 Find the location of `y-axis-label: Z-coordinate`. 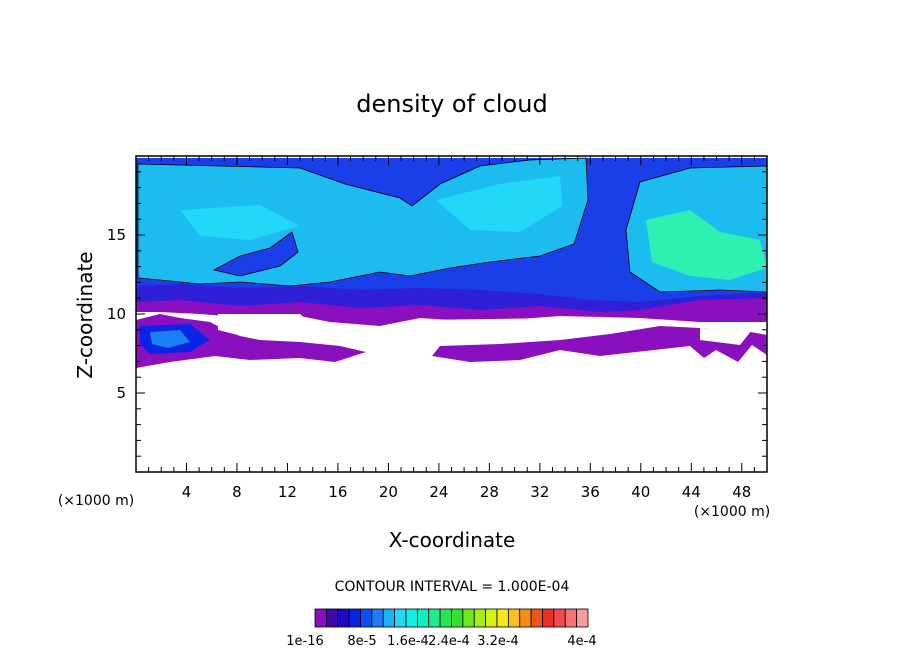

y-axis-label: Z-coordinate is located at coordinates (85, 314).